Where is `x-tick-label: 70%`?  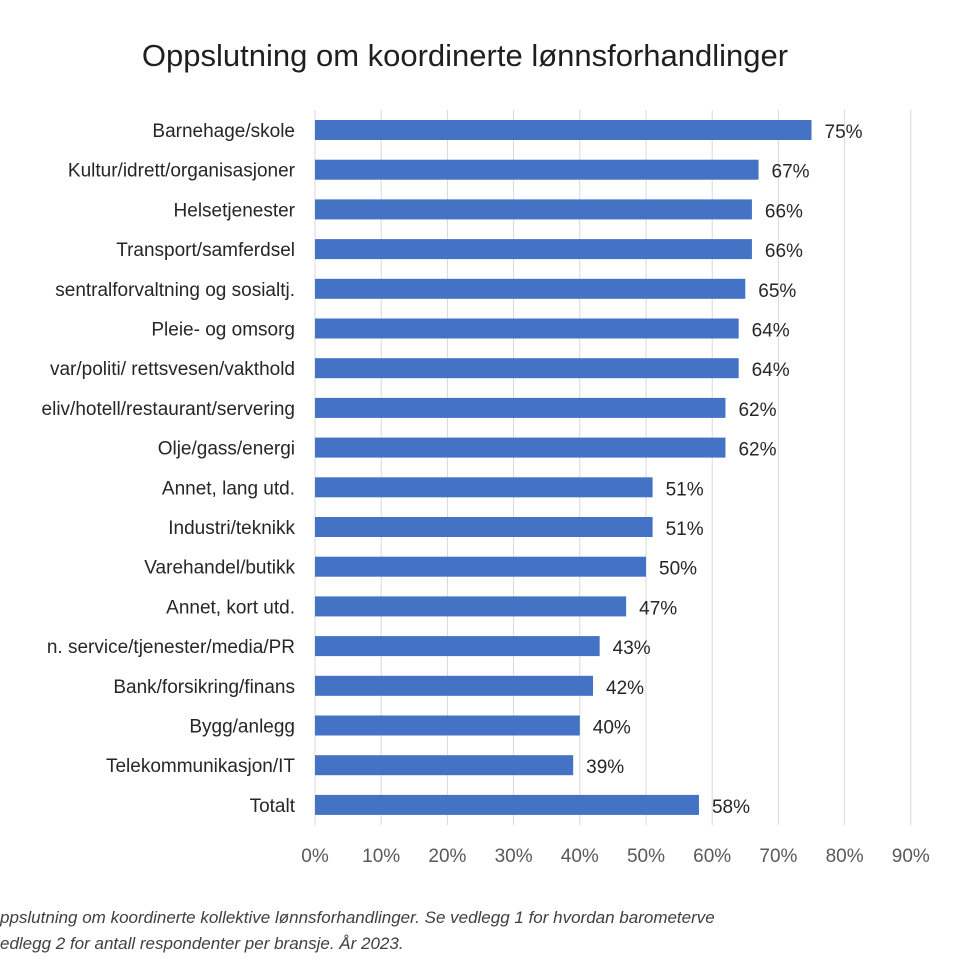
x-tick-label: 70% is located at coordinates (778, 856).